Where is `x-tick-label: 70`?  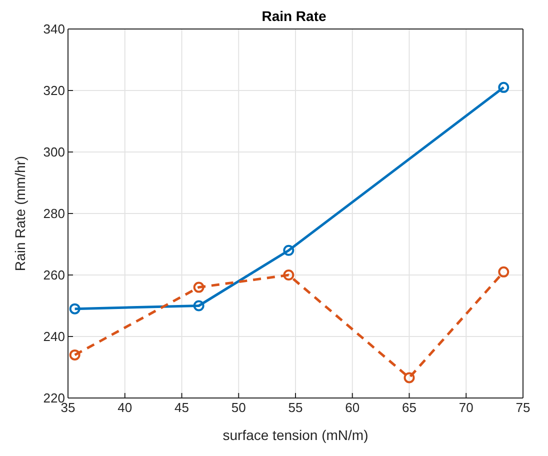
x-tick-label: 70 is located at coordinates (466, 408).